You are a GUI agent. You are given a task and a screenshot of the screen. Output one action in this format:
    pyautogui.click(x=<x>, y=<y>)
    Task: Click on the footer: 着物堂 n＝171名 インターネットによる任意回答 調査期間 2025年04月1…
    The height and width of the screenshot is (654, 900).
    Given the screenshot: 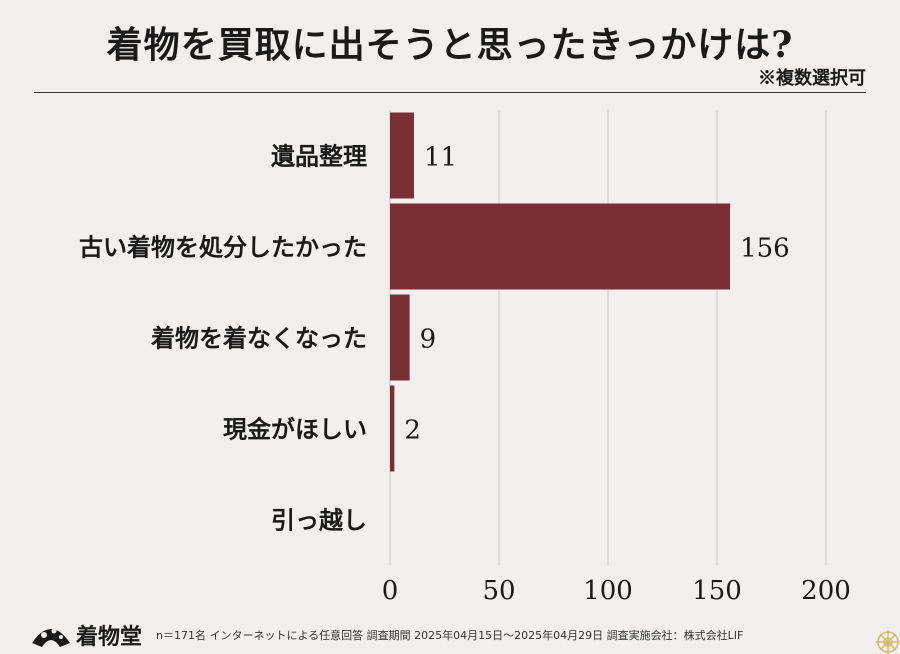 What is the action you would take?
    pyautogui.click(x=460, y=635)
    